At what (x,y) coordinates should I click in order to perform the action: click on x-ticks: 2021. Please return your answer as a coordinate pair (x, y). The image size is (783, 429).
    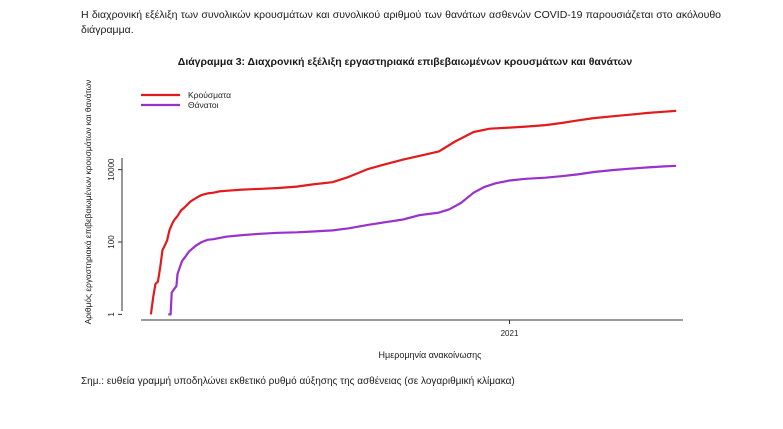
    Looking at the image, I should click on (510, 329).